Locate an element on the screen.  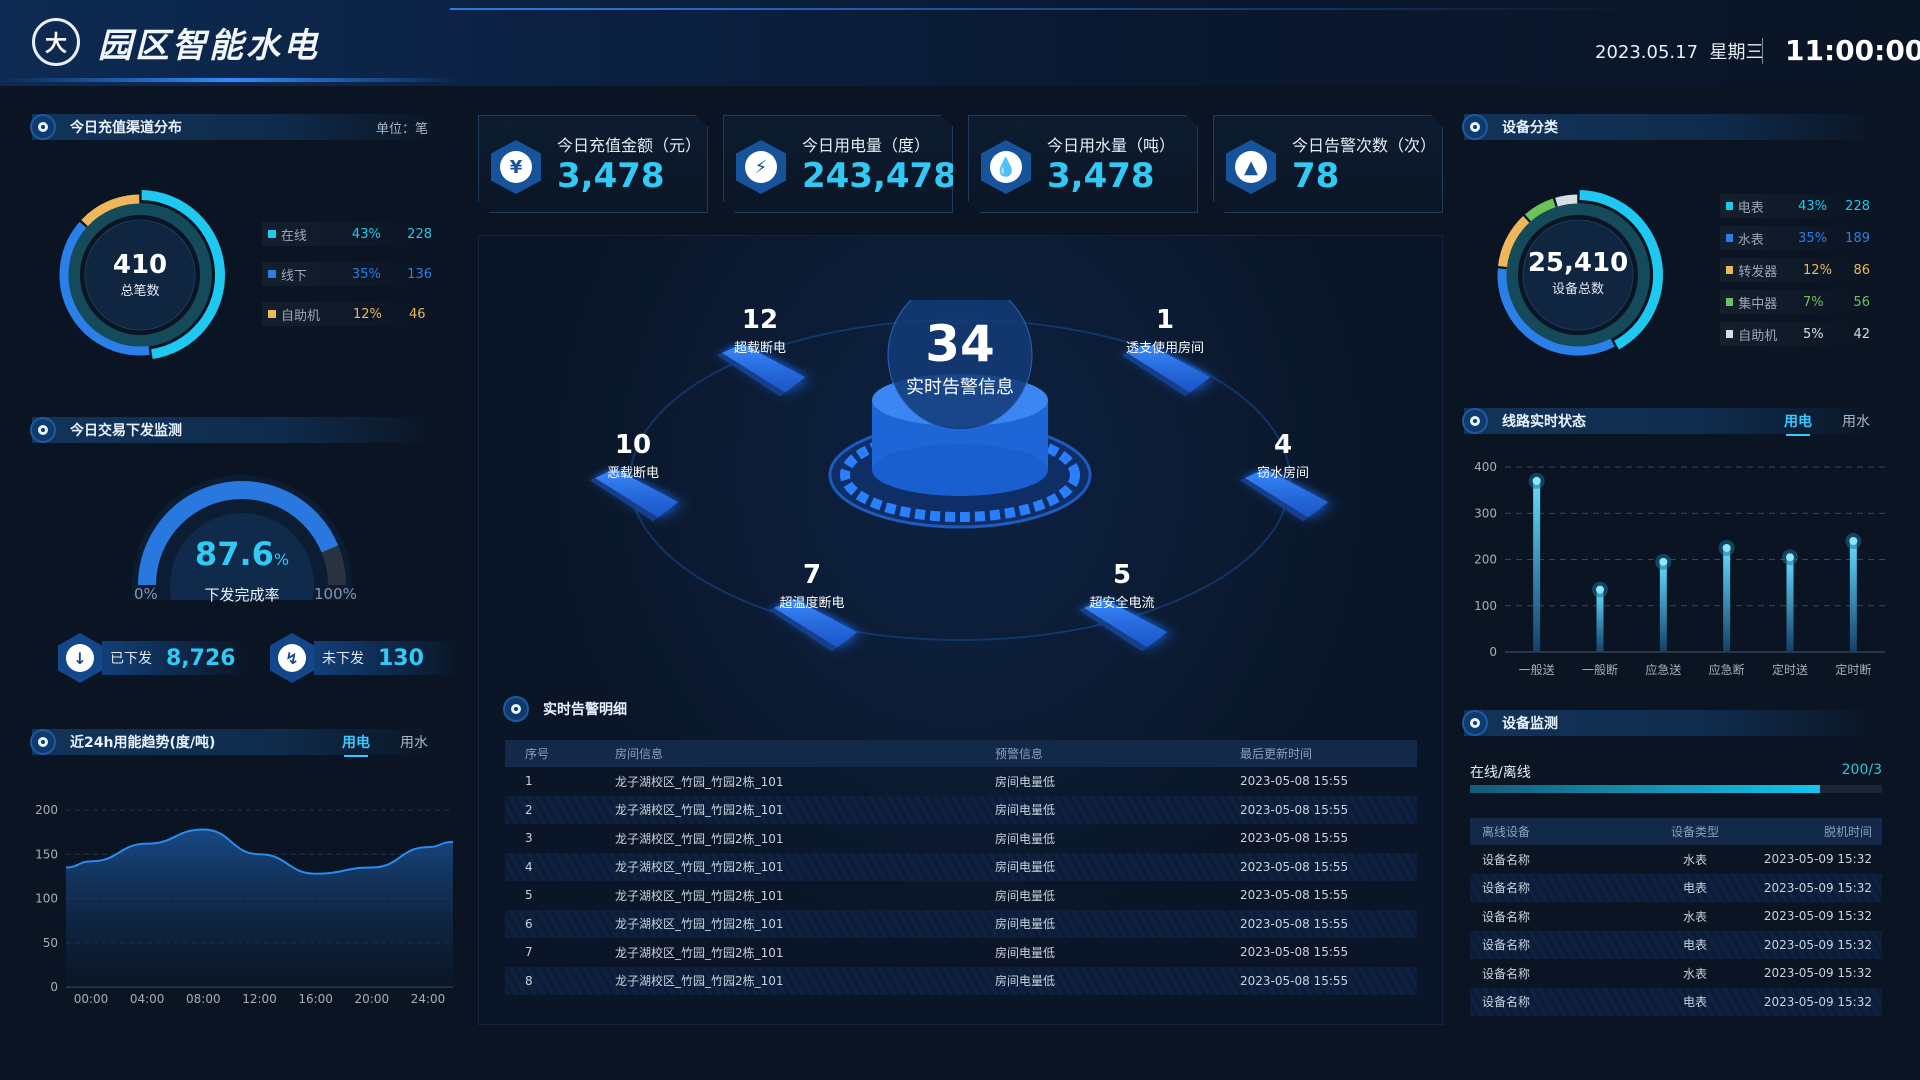
y-tick-label: 400 is located at coordinates (1485, 467).